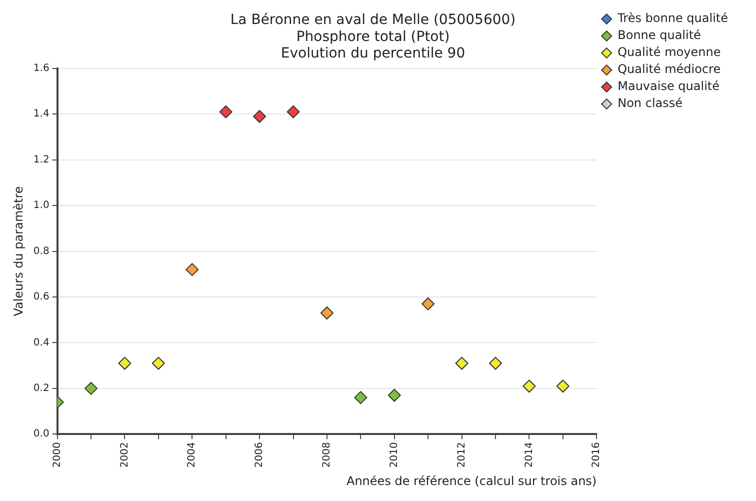 The image size is (756, 501). I want to click on y-tick-label: 0.0, so click(41, 434).